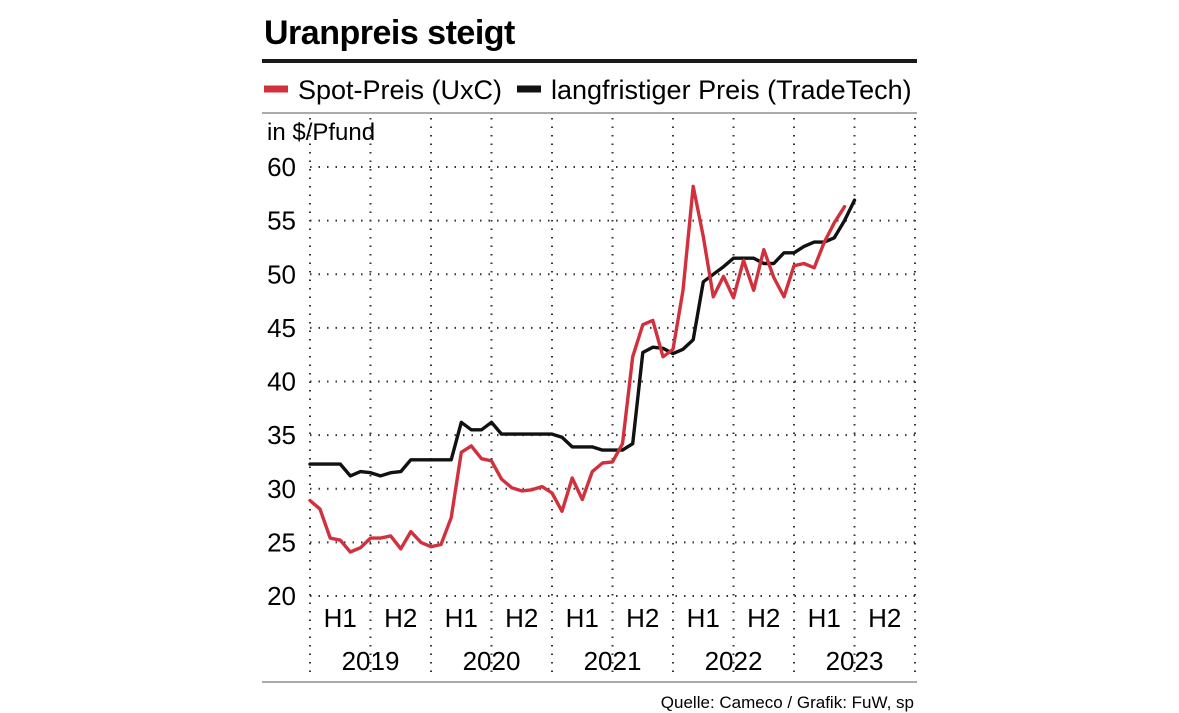  What do you see at coordinates (731, 90) in the screenshot?
I see `legend-label-long: langfristiger Preis (TradeTech)` at bounding box center [731, 90].